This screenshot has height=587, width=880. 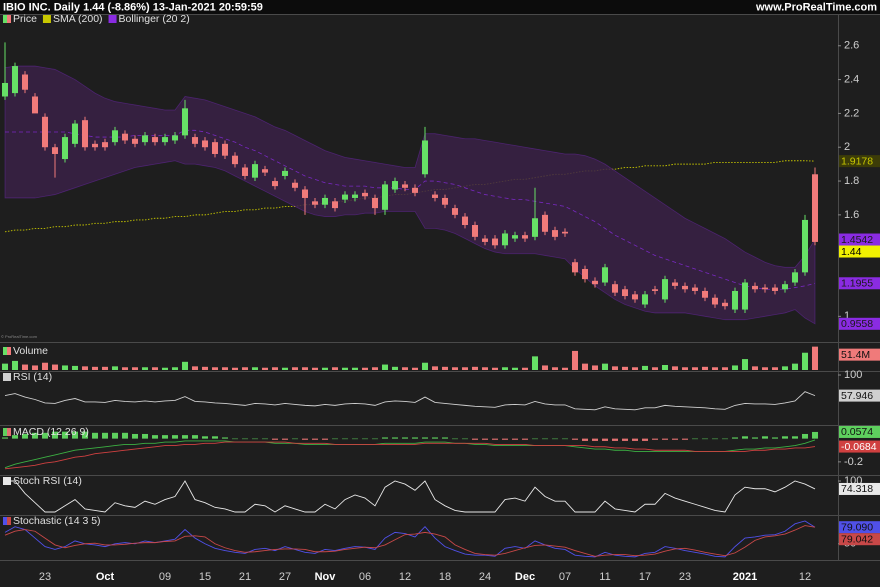 What do you see at coordinates (857, 432) in the screenshot?
I see `value-label: 0.0574` at bounding box center [857, 432].